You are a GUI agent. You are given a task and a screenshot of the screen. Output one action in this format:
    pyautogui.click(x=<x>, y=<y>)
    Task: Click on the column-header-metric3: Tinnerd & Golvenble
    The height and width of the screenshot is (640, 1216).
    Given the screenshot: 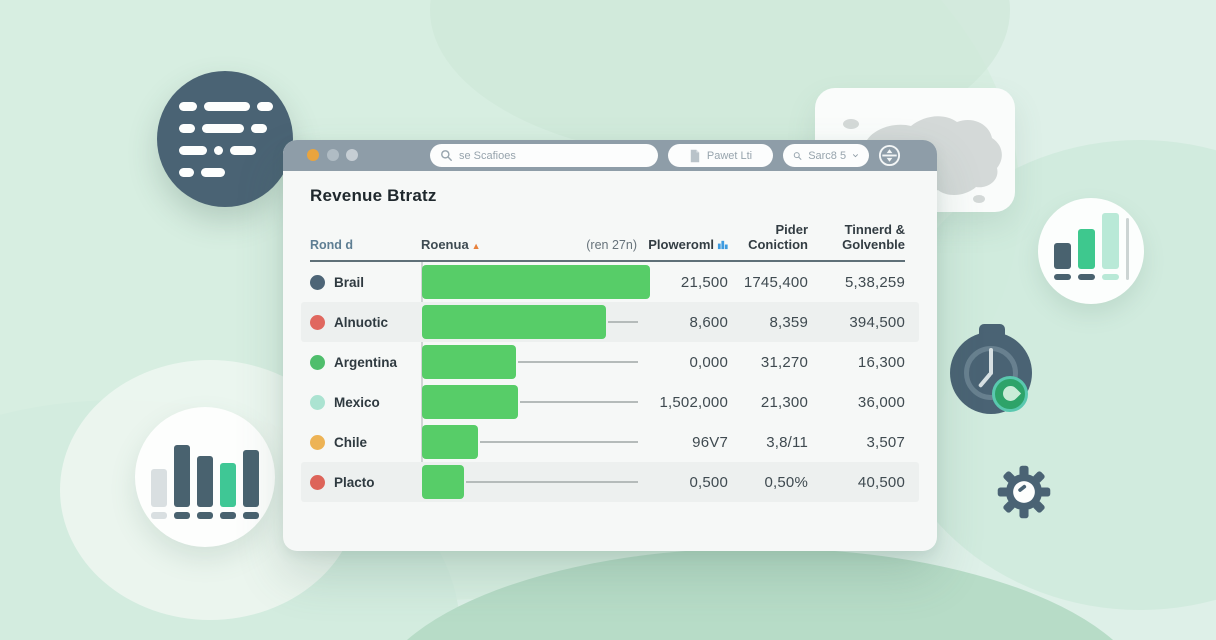 What is the action you would take?
    pyautogui.click(x=873, y=237)
    